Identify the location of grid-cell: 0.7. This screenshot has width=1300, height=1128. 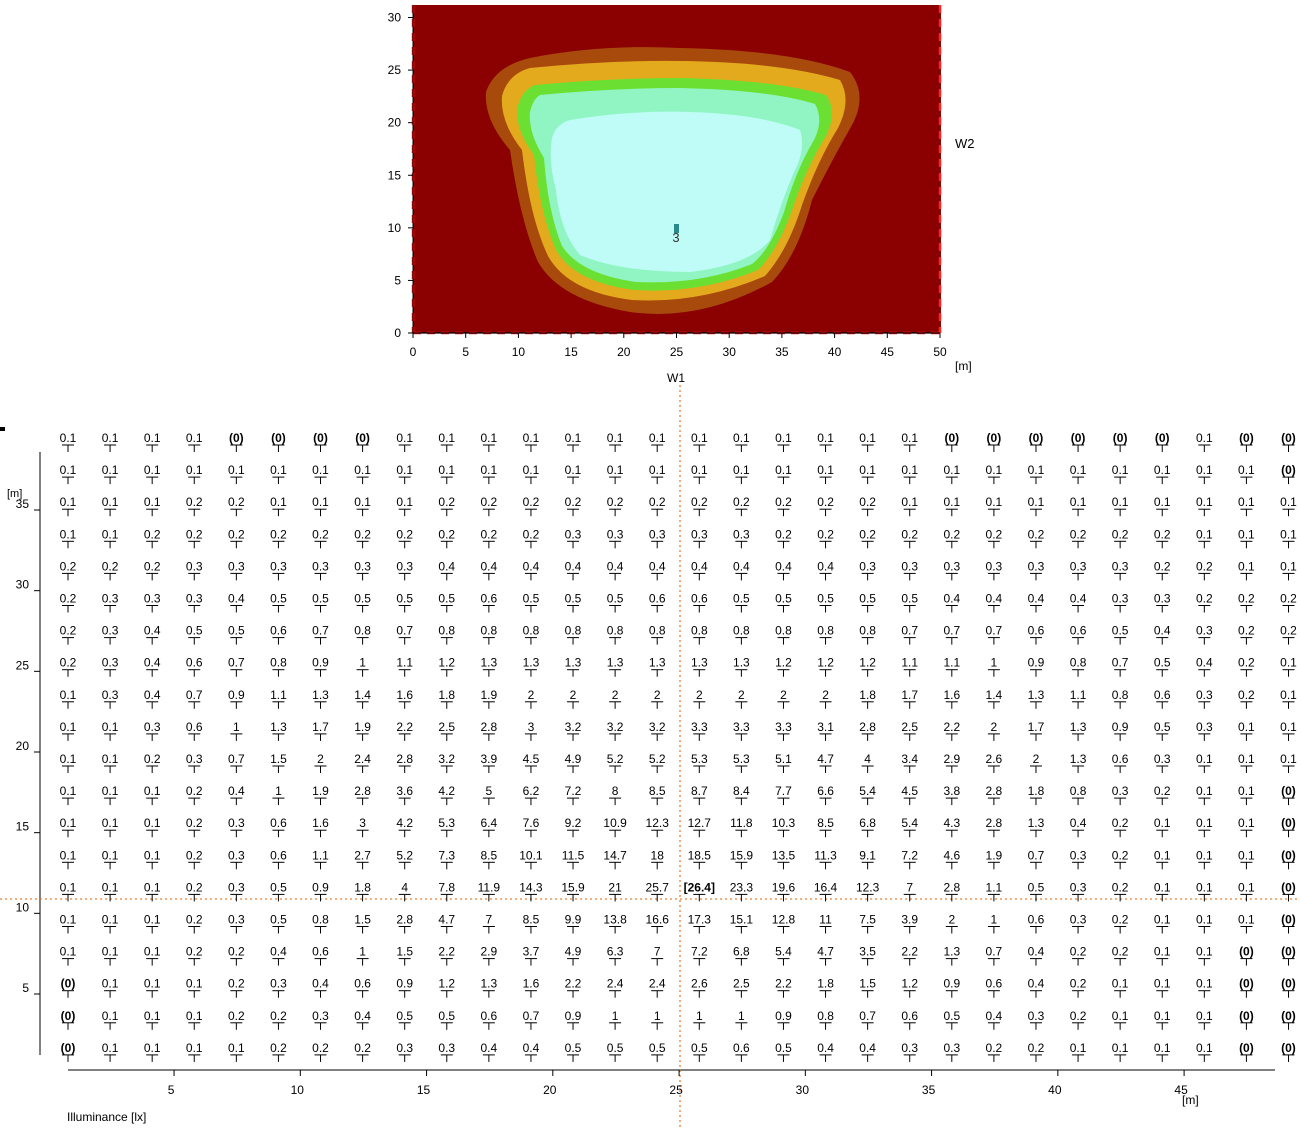
(404, 634).